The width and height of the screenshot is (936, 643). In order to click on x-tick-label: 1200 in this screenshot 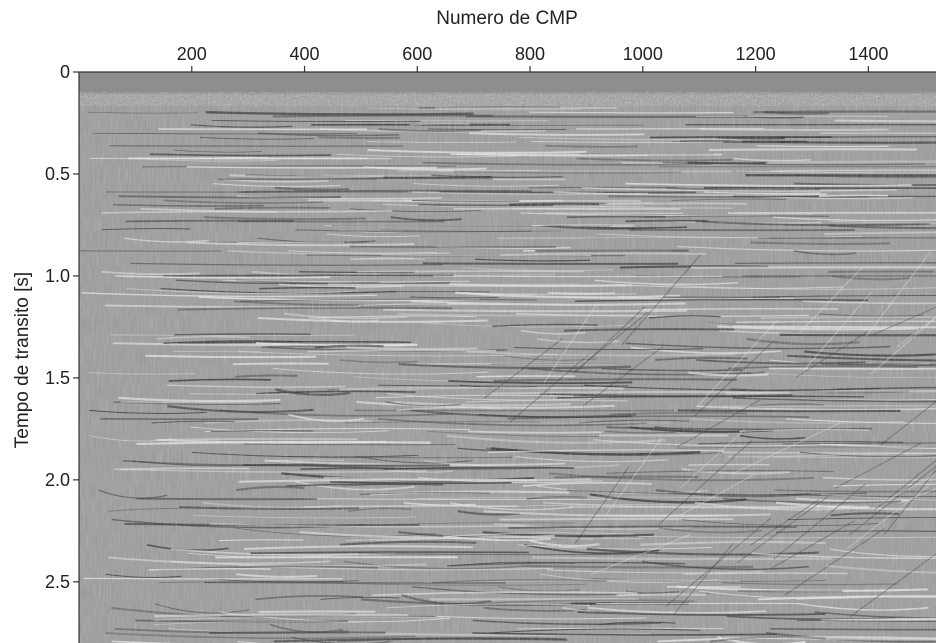, I will do `click(756, 54)`.